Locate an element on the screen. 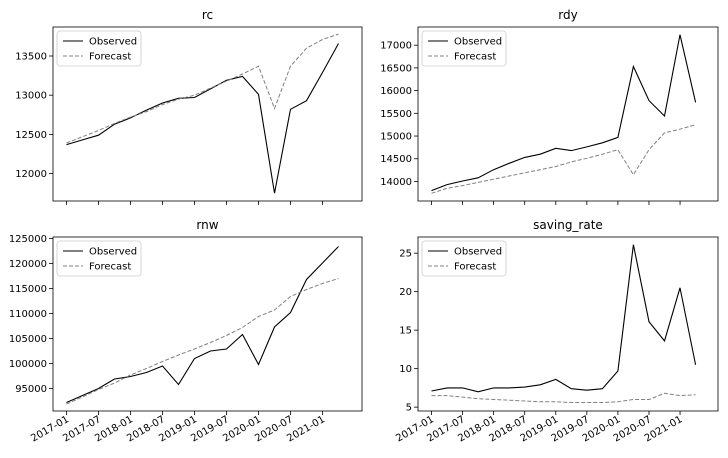 This screenshot has height=458, width=728. panel-title: saving_rate is located at coordinates (568, 225).